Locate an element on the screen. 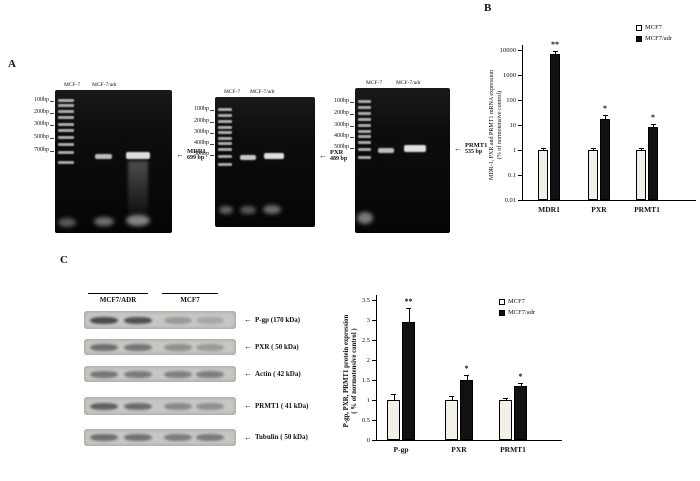 The width and height of the screenshot is (700, 481). gel-annotation-text: PXR 489 bp is located at coordinates (338, 156).